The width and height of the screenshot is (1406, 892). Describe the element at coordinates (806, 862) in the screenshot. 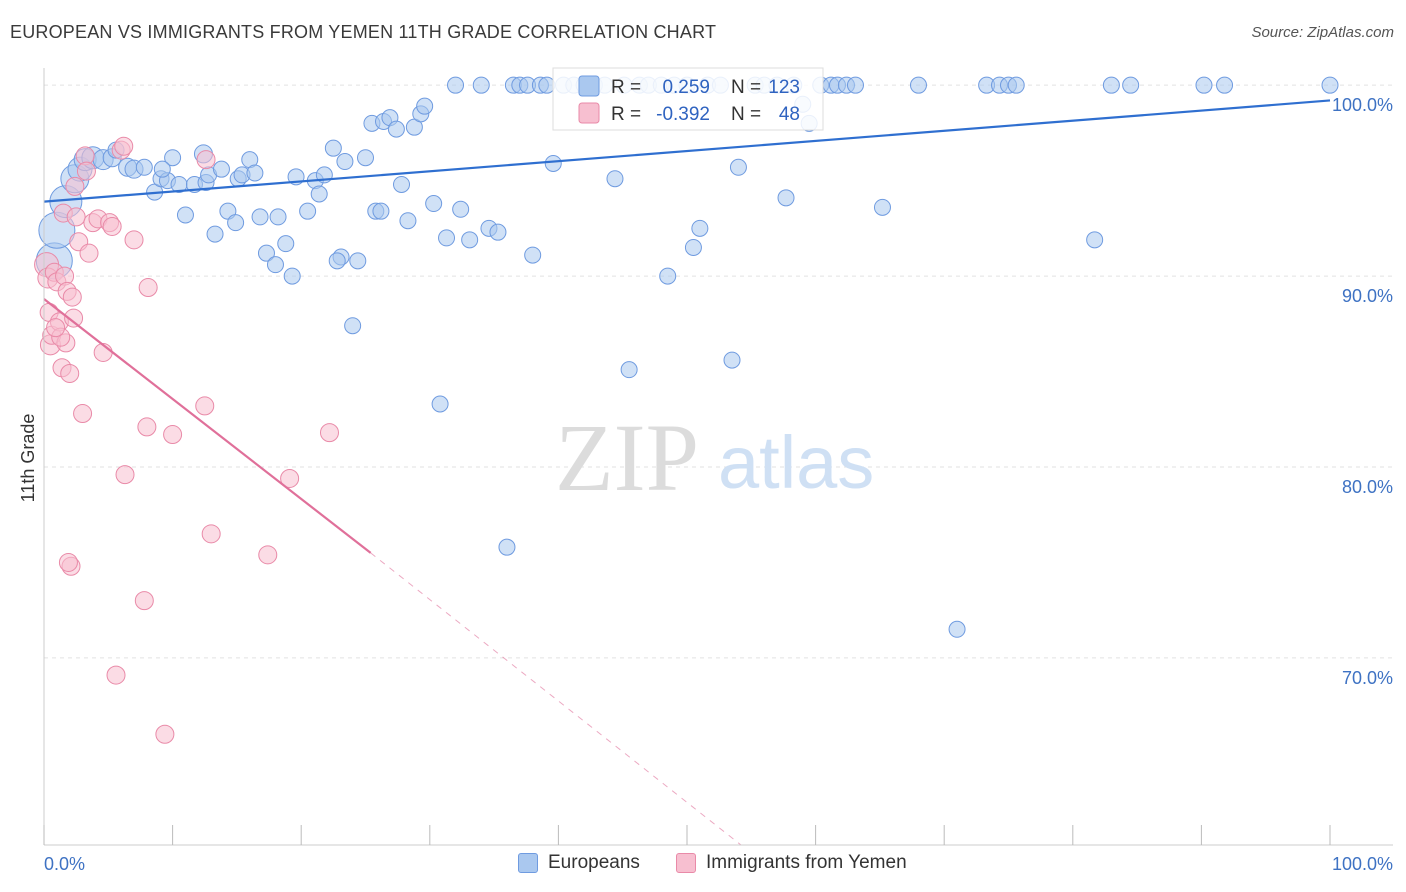

I see `legend-label-yemen: Immigrants from Yemen` at that location.